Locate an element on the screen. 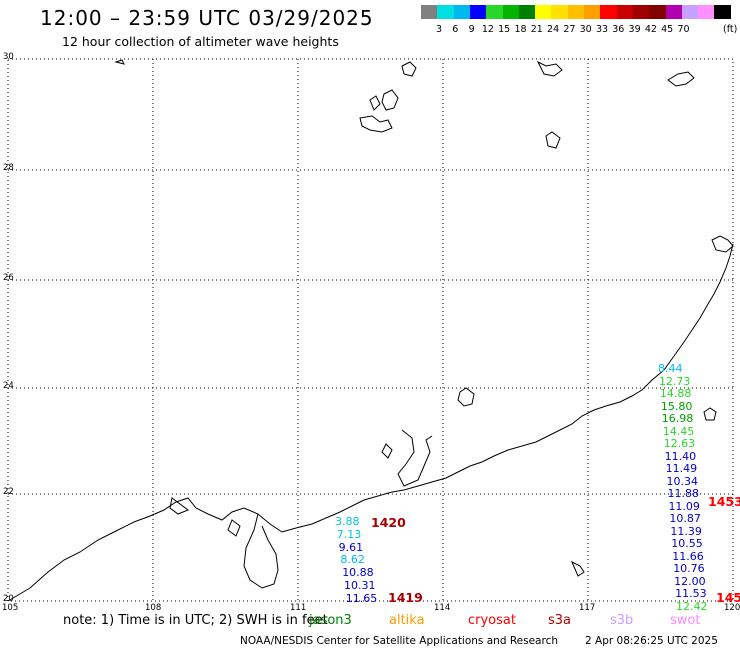 The image size is (740, 650). wave-height-label: 12.73 is located at coordinates (674, 381).